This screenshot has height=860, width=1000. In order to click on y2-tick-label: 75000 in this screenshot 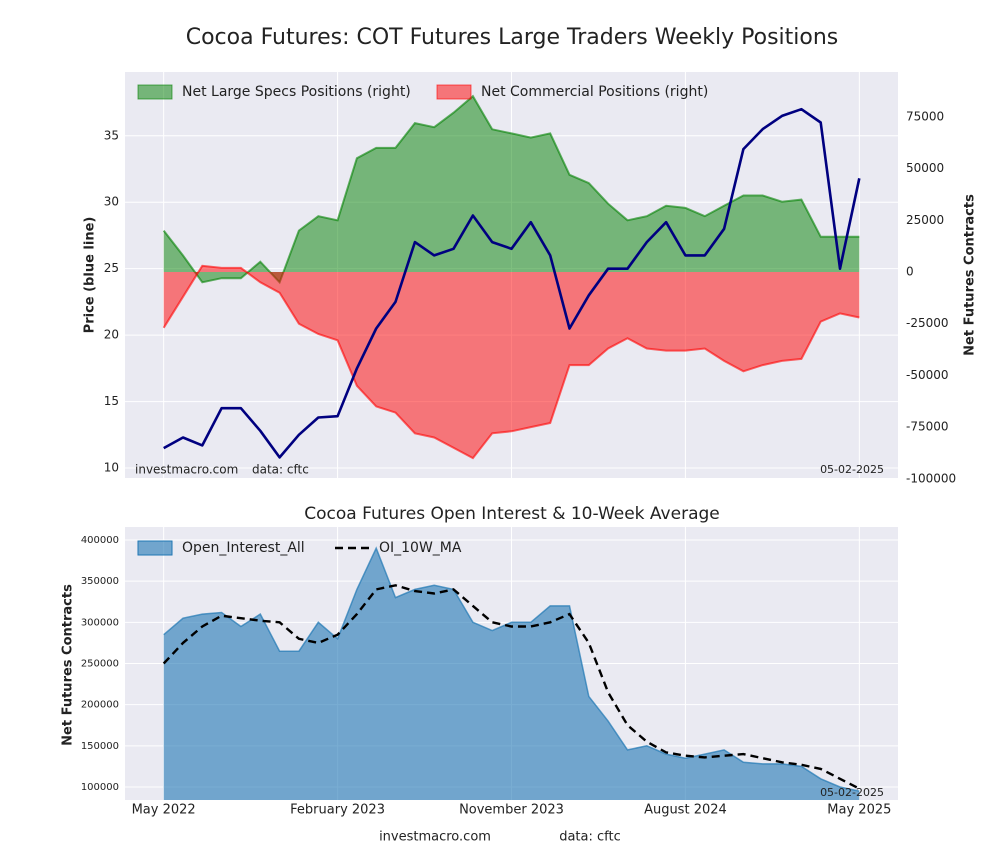, I will do `click(925, 116)`.